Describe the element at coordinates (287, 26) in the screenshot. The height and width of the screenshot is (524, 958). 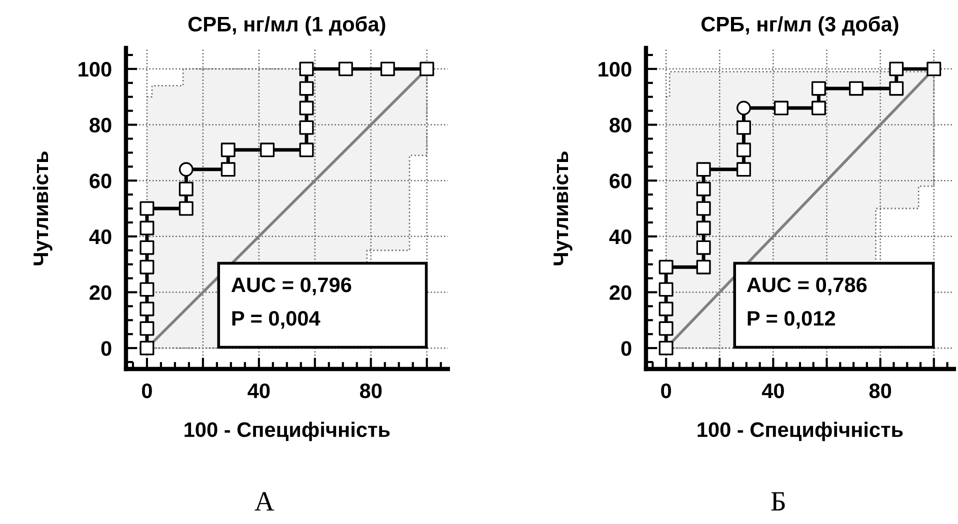
I see `chart-title: СРБ, нг/мл (1 доба)` at that location.